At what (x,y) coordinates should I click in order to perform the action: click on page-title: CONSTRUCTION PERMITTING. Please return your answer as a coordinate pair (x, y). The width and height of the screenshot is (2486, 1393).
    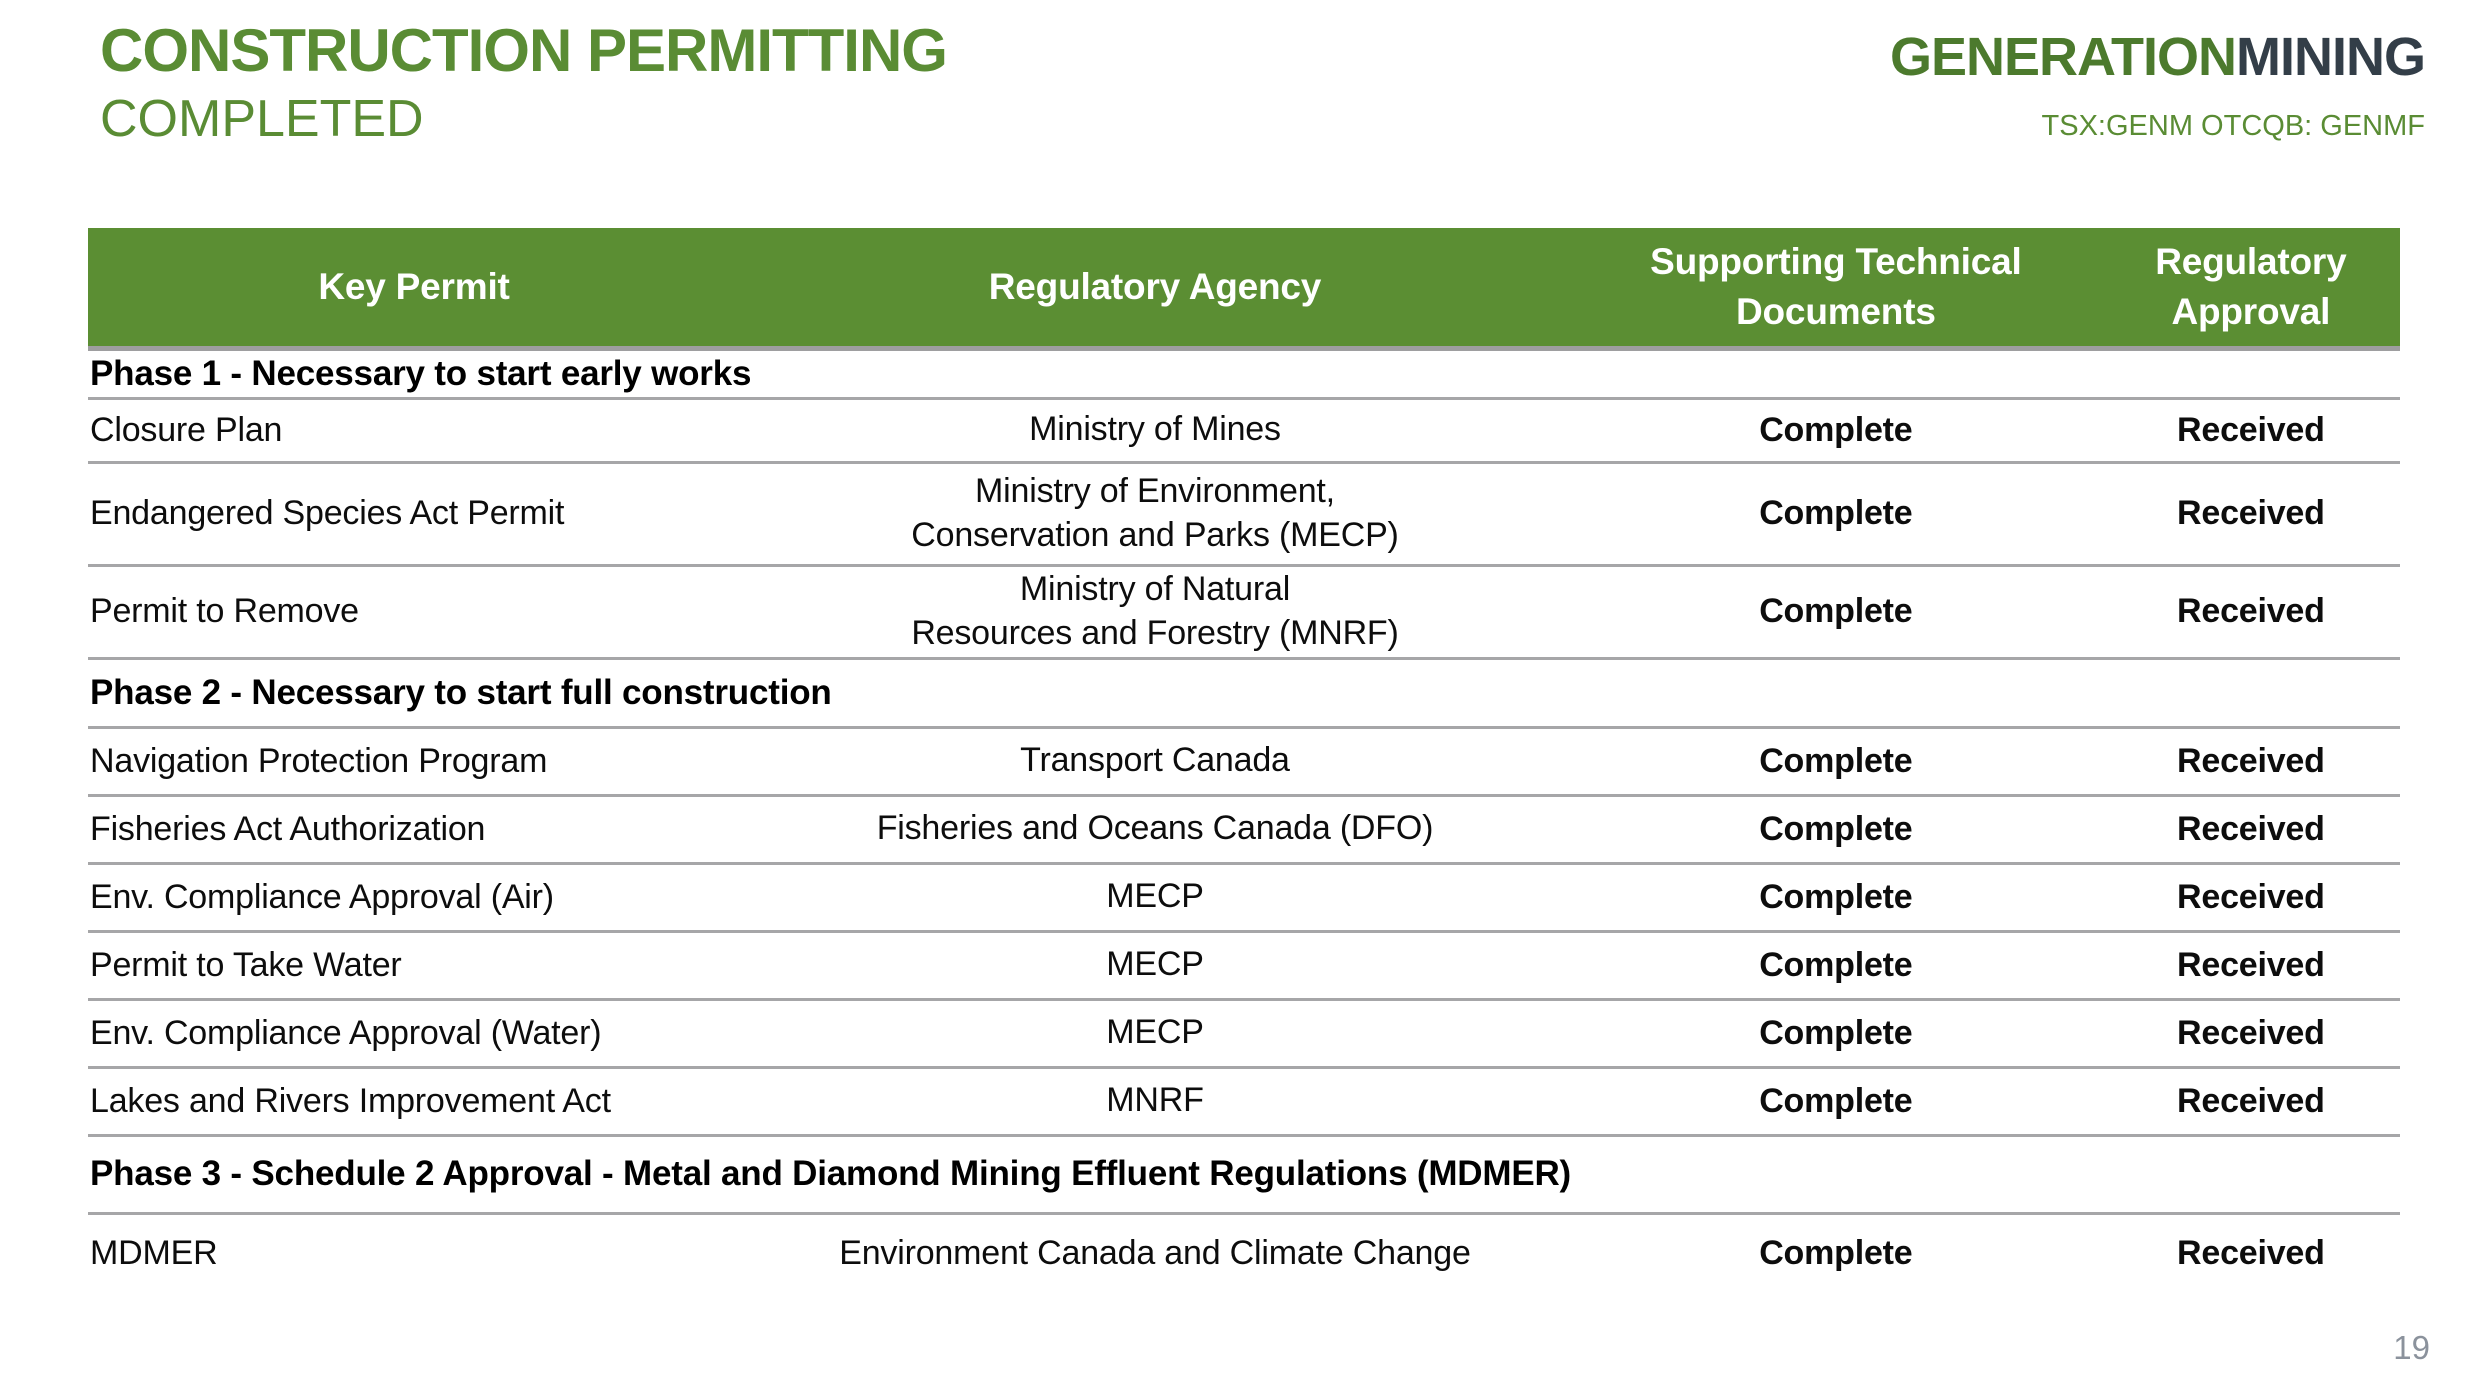
    Looking at the image, I should click on (524, 50).